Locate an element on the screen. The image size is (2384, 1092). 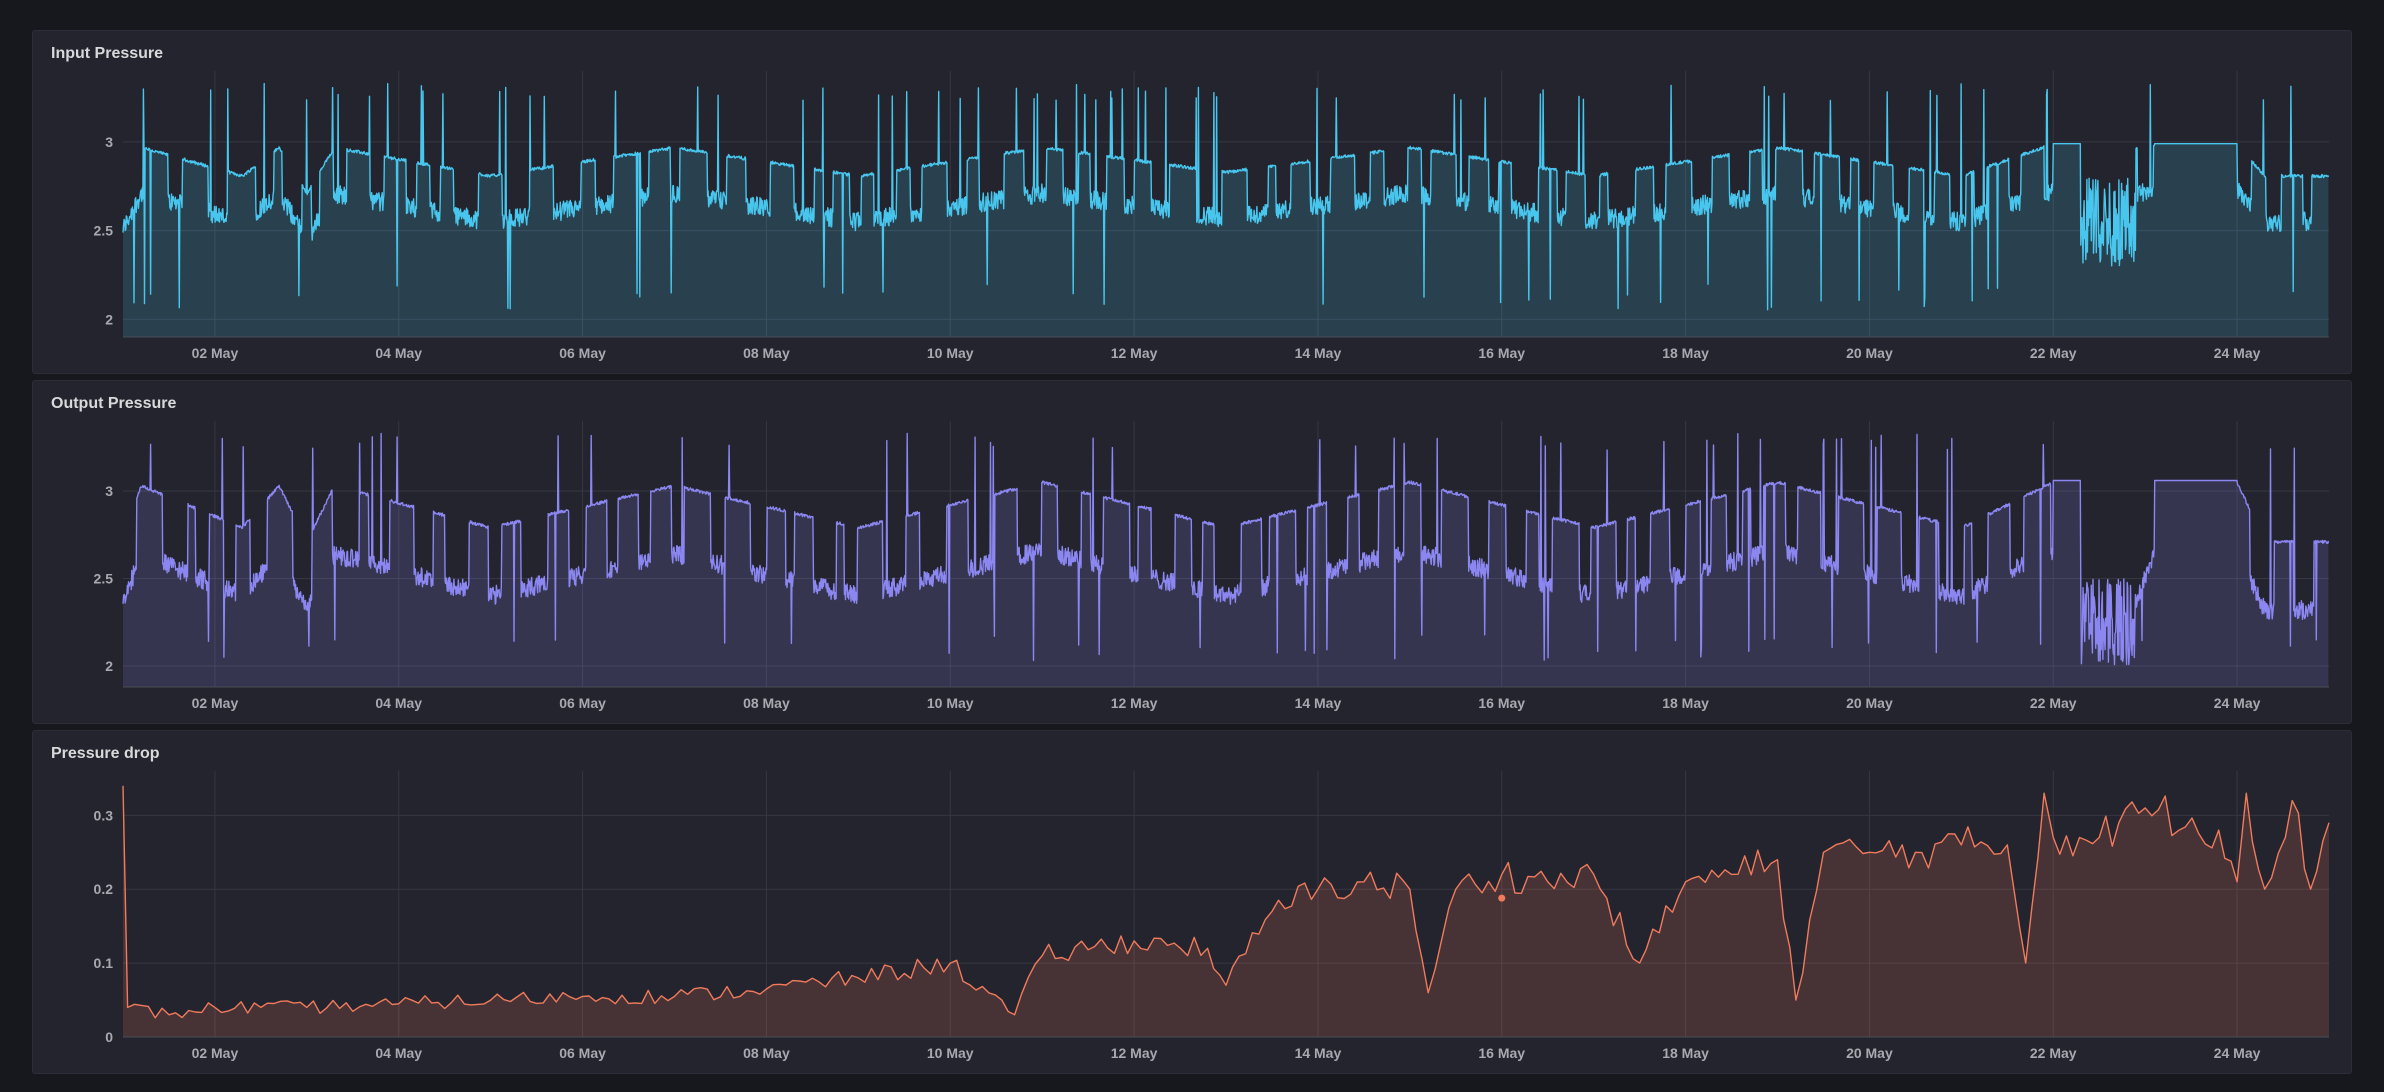
y-tick-label: 0.3 is located at coordinates (104, 815).